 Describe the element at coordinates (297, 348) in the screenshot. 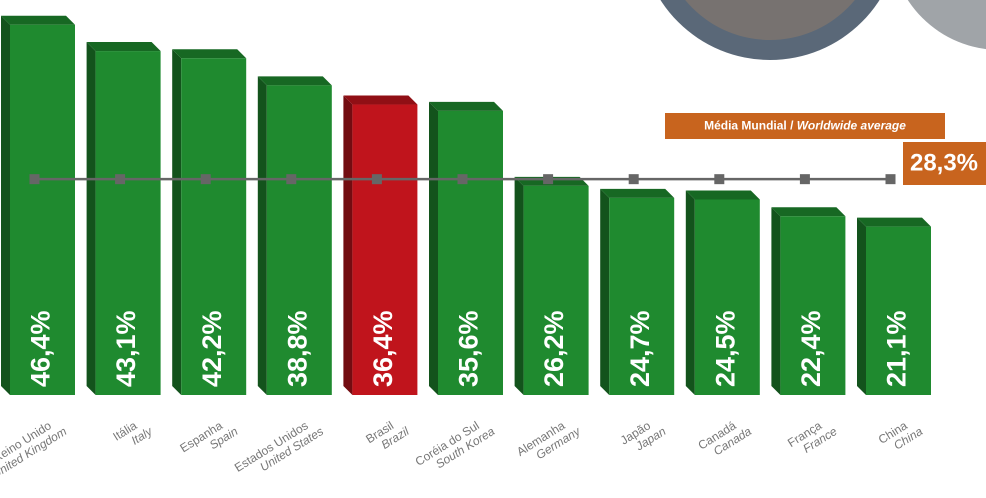

I see `value-label: 38,8%` at that location.